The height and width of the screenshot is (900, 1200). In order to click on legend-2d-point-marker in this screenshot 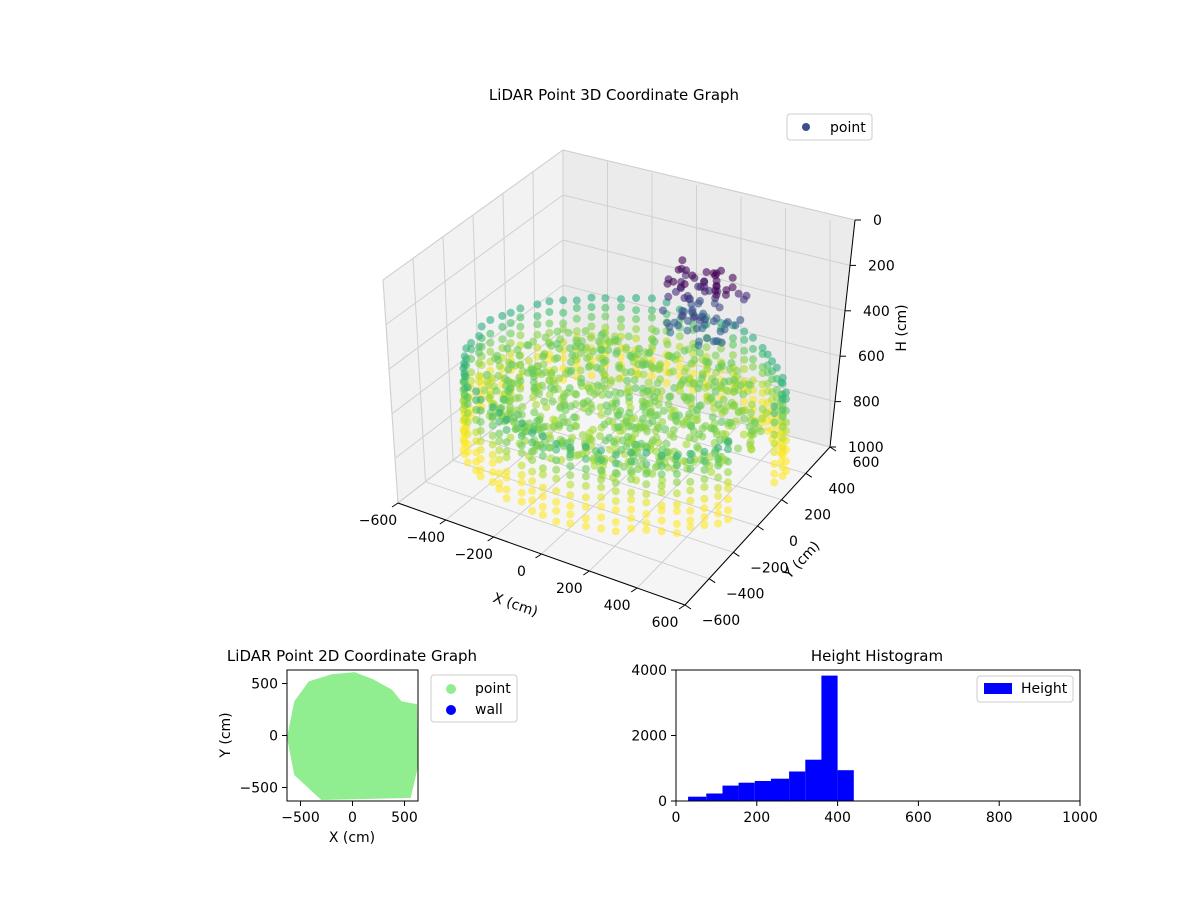, I will do `click(451, 689)`.